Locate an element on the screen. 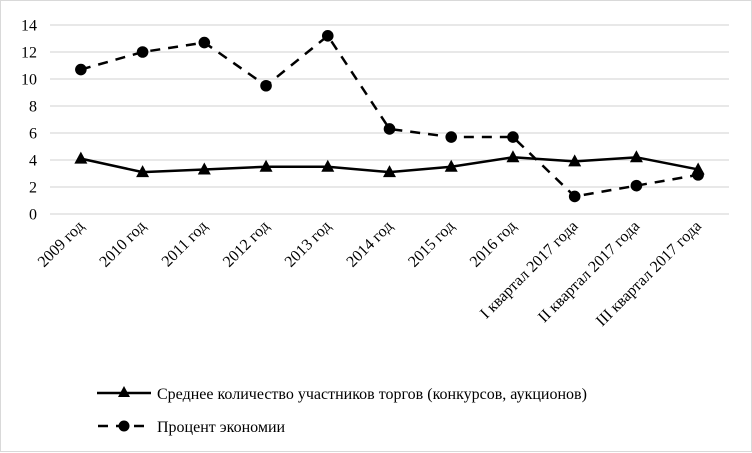 The height and width of the screenshot is (453, 752). y-tick-label: 8 is located at coordinates (33, 107).